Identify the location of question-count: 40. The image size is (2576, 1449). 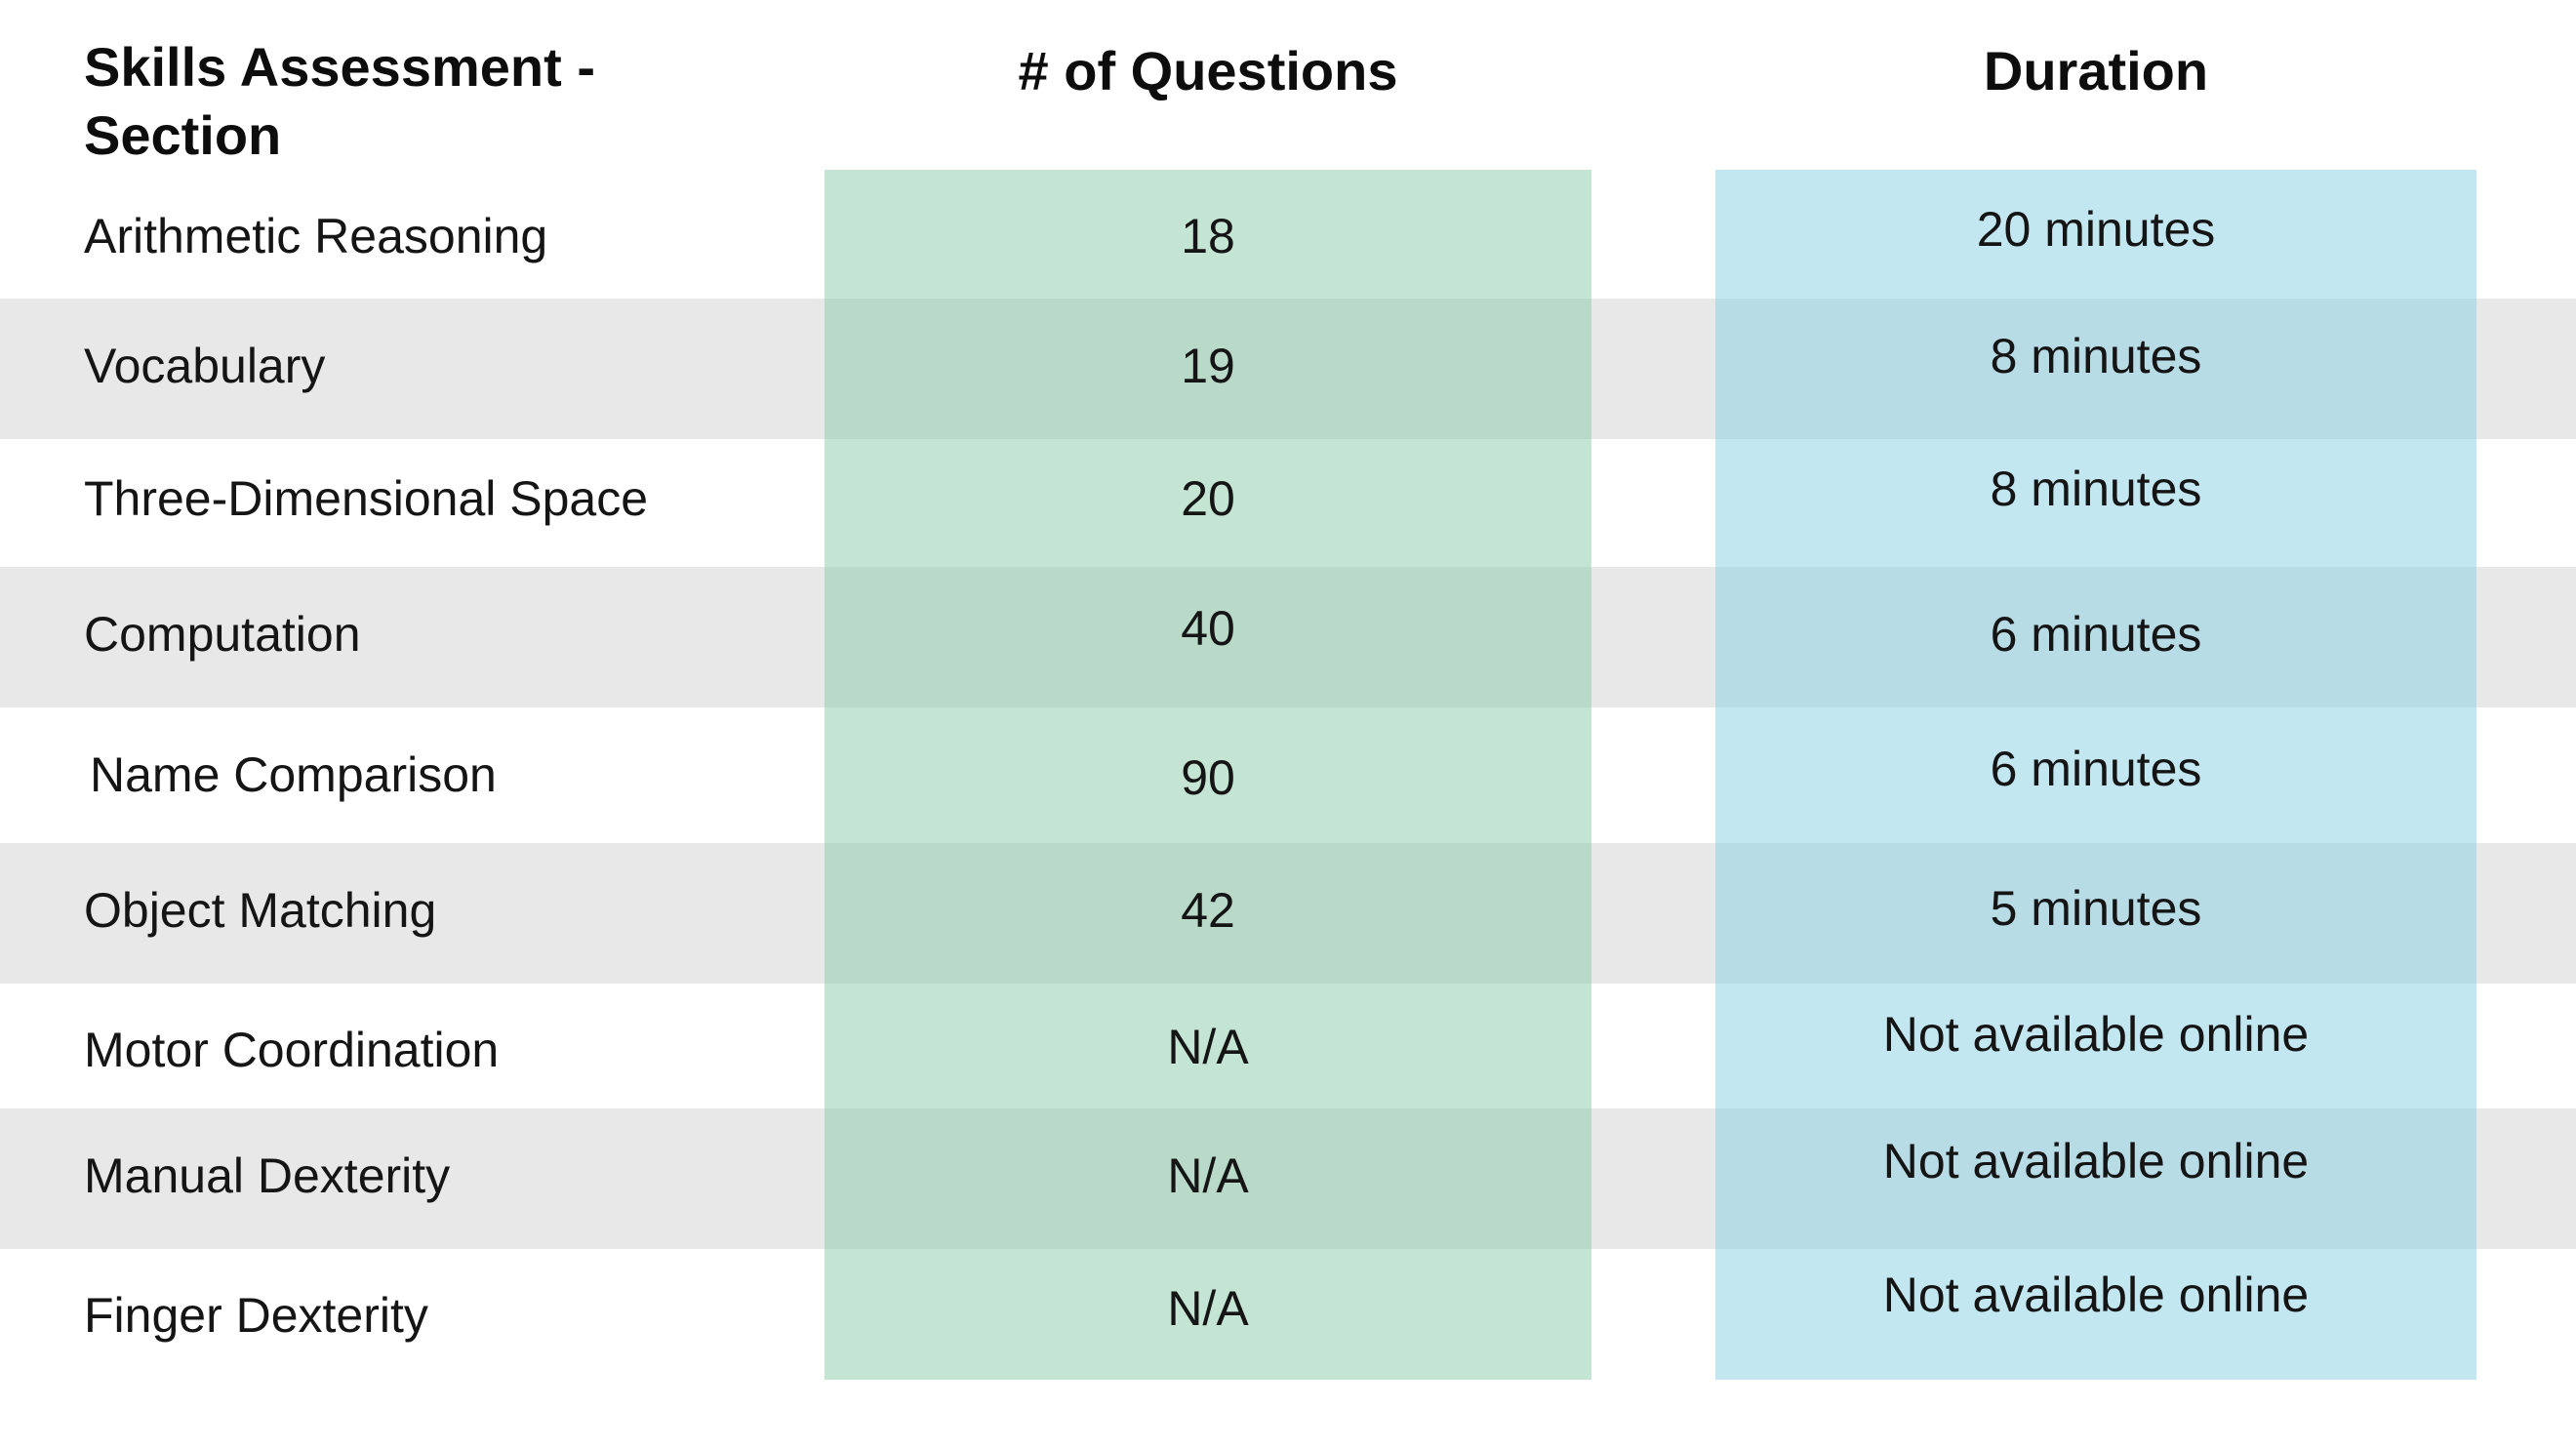
(1208, 628).